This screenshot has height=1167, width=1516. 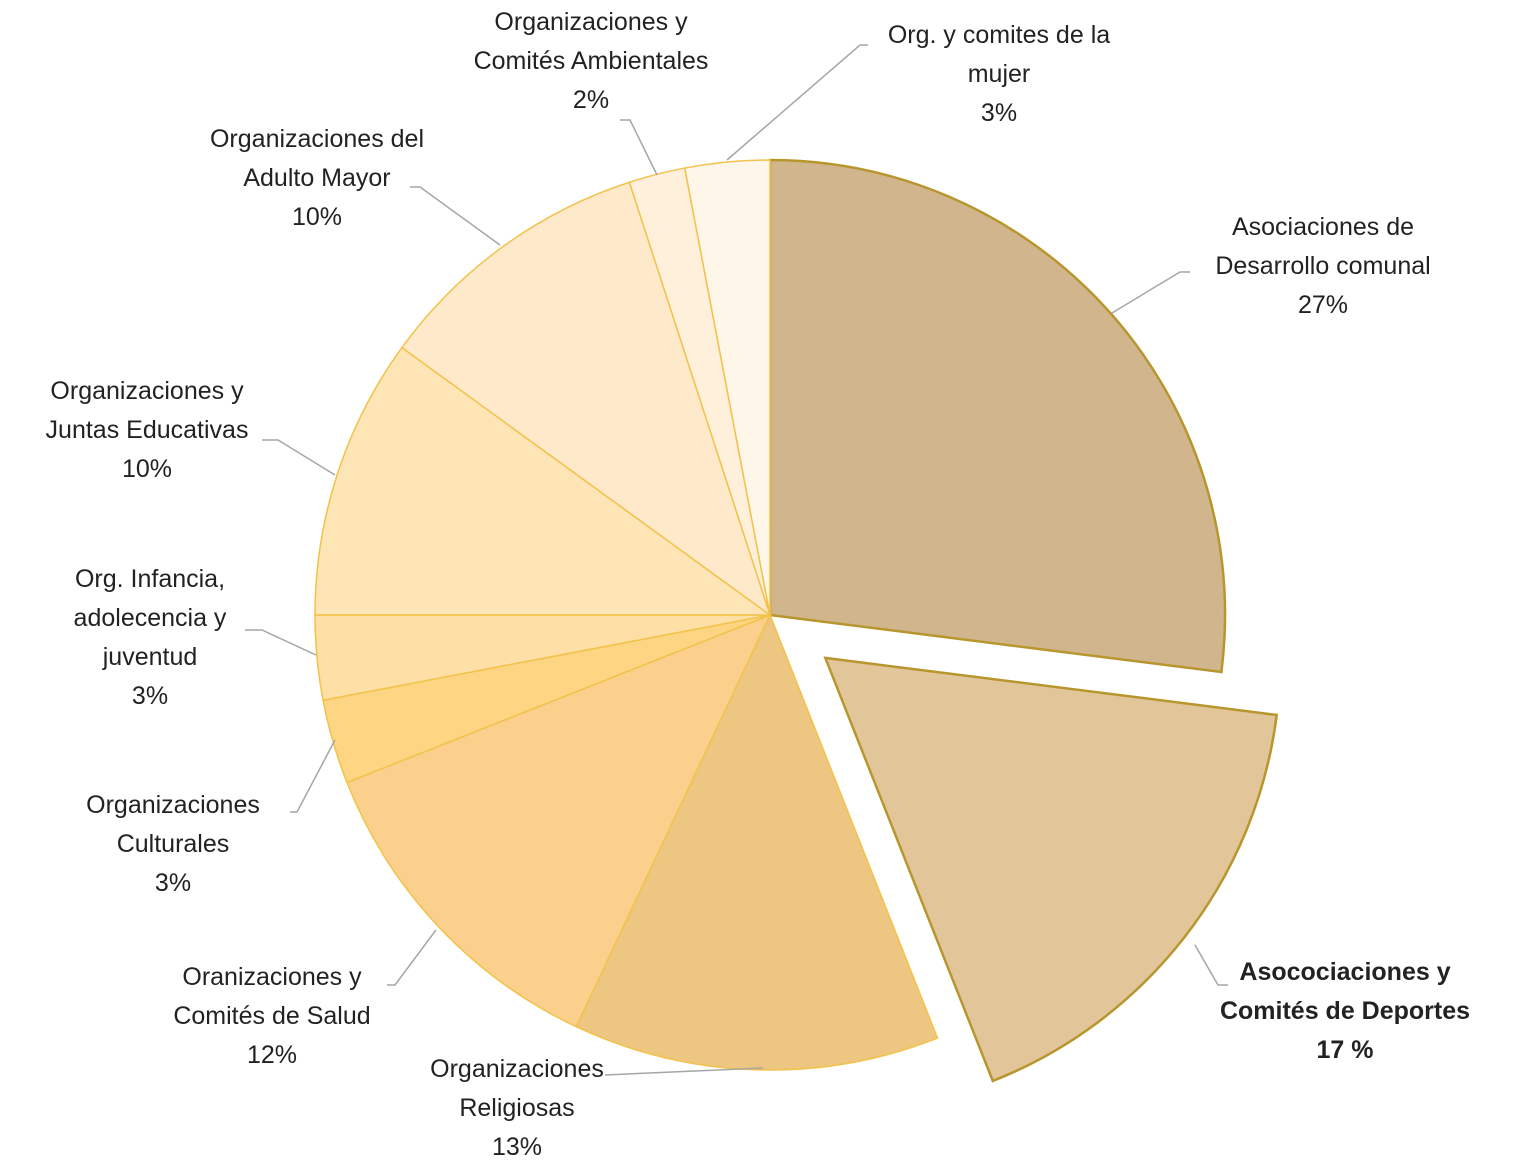 What do you see at coordinates (272, 1055) in the screenshot?
I see `label-value: 12%` at bounding box center [272, 1055].